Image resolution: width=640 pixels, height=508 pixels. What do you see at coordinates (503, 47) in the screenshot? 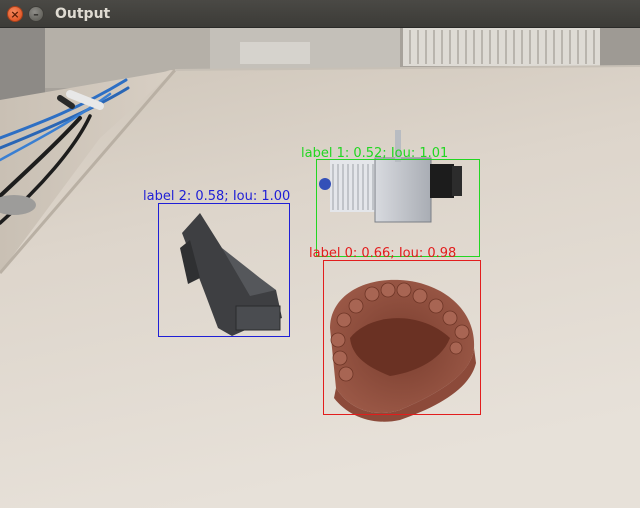
I see `radiator` at bounding box center [503, 47].